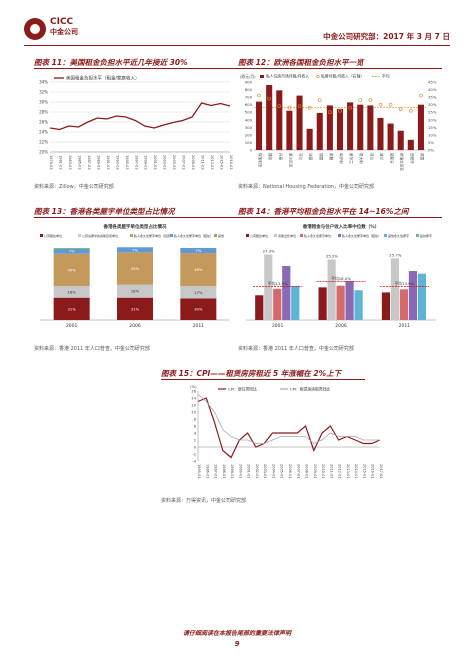 Image resolution: width=474 pixels, height=669 pixels. Describe the element at coordinates (194, 461) in the screenshot. I see `y-tick-label: -4` at that location.